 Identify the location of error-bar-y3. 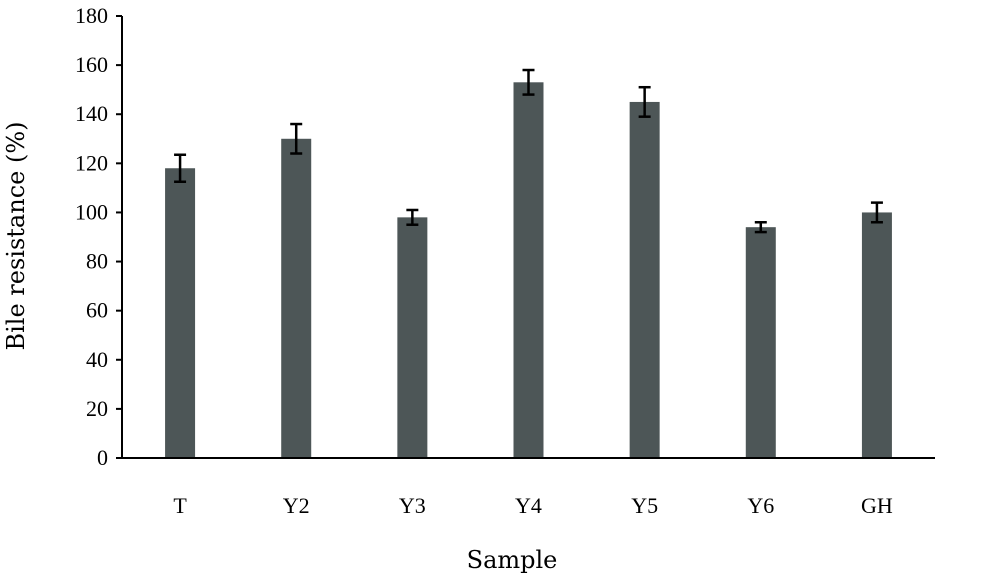
(412, 217).